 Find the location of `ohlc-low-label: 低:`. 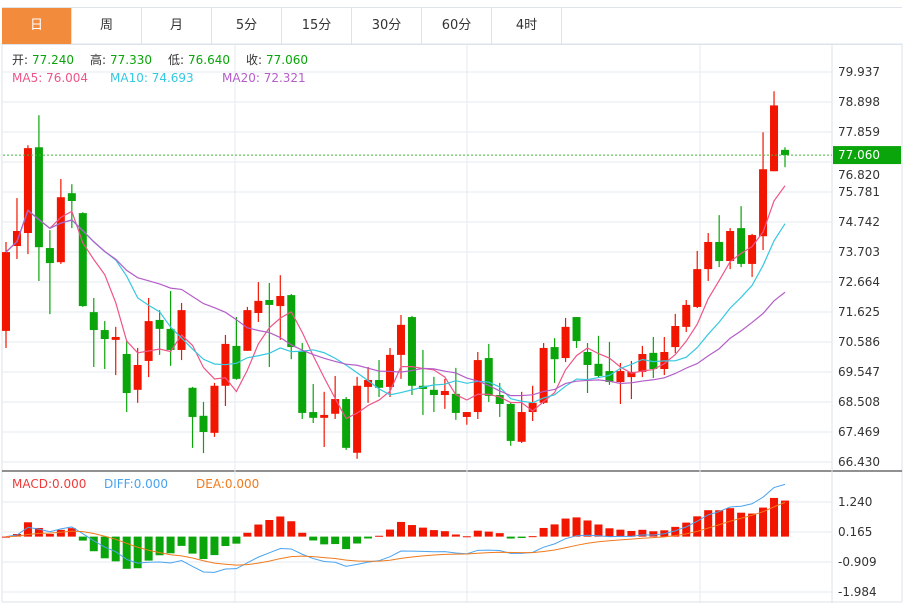

ohlc-low-label: 低: is located at coordinates (176, 60).